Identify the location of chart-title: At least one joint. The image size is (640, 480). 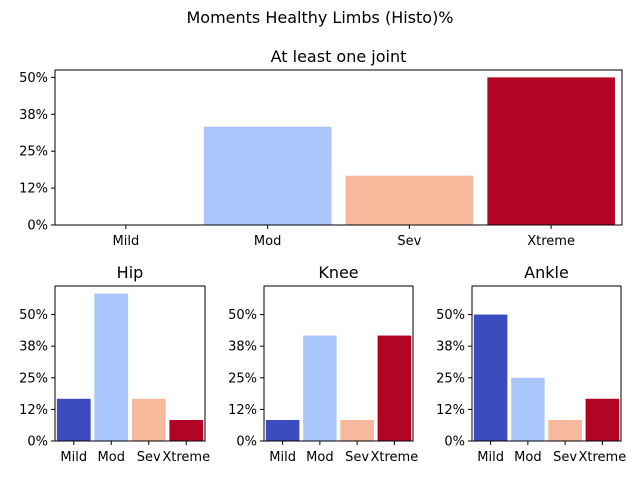
(339, 56).